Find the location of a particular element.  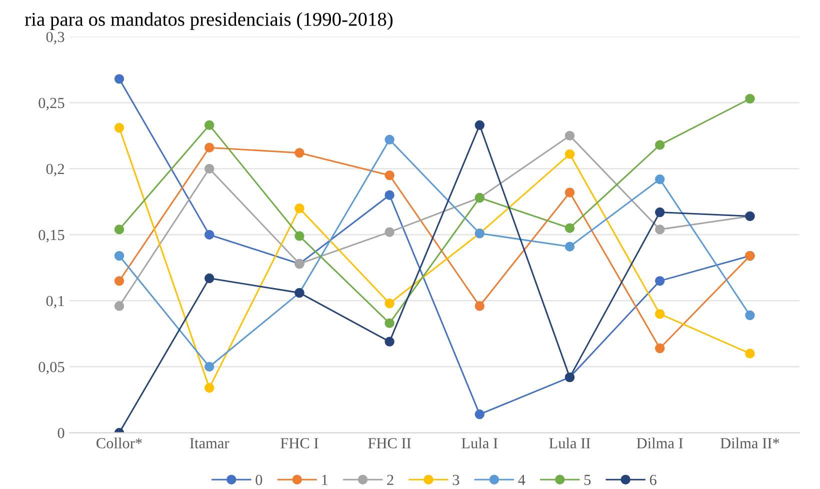

y-tick-label: 0,2 is located at coordinates (55, 170).